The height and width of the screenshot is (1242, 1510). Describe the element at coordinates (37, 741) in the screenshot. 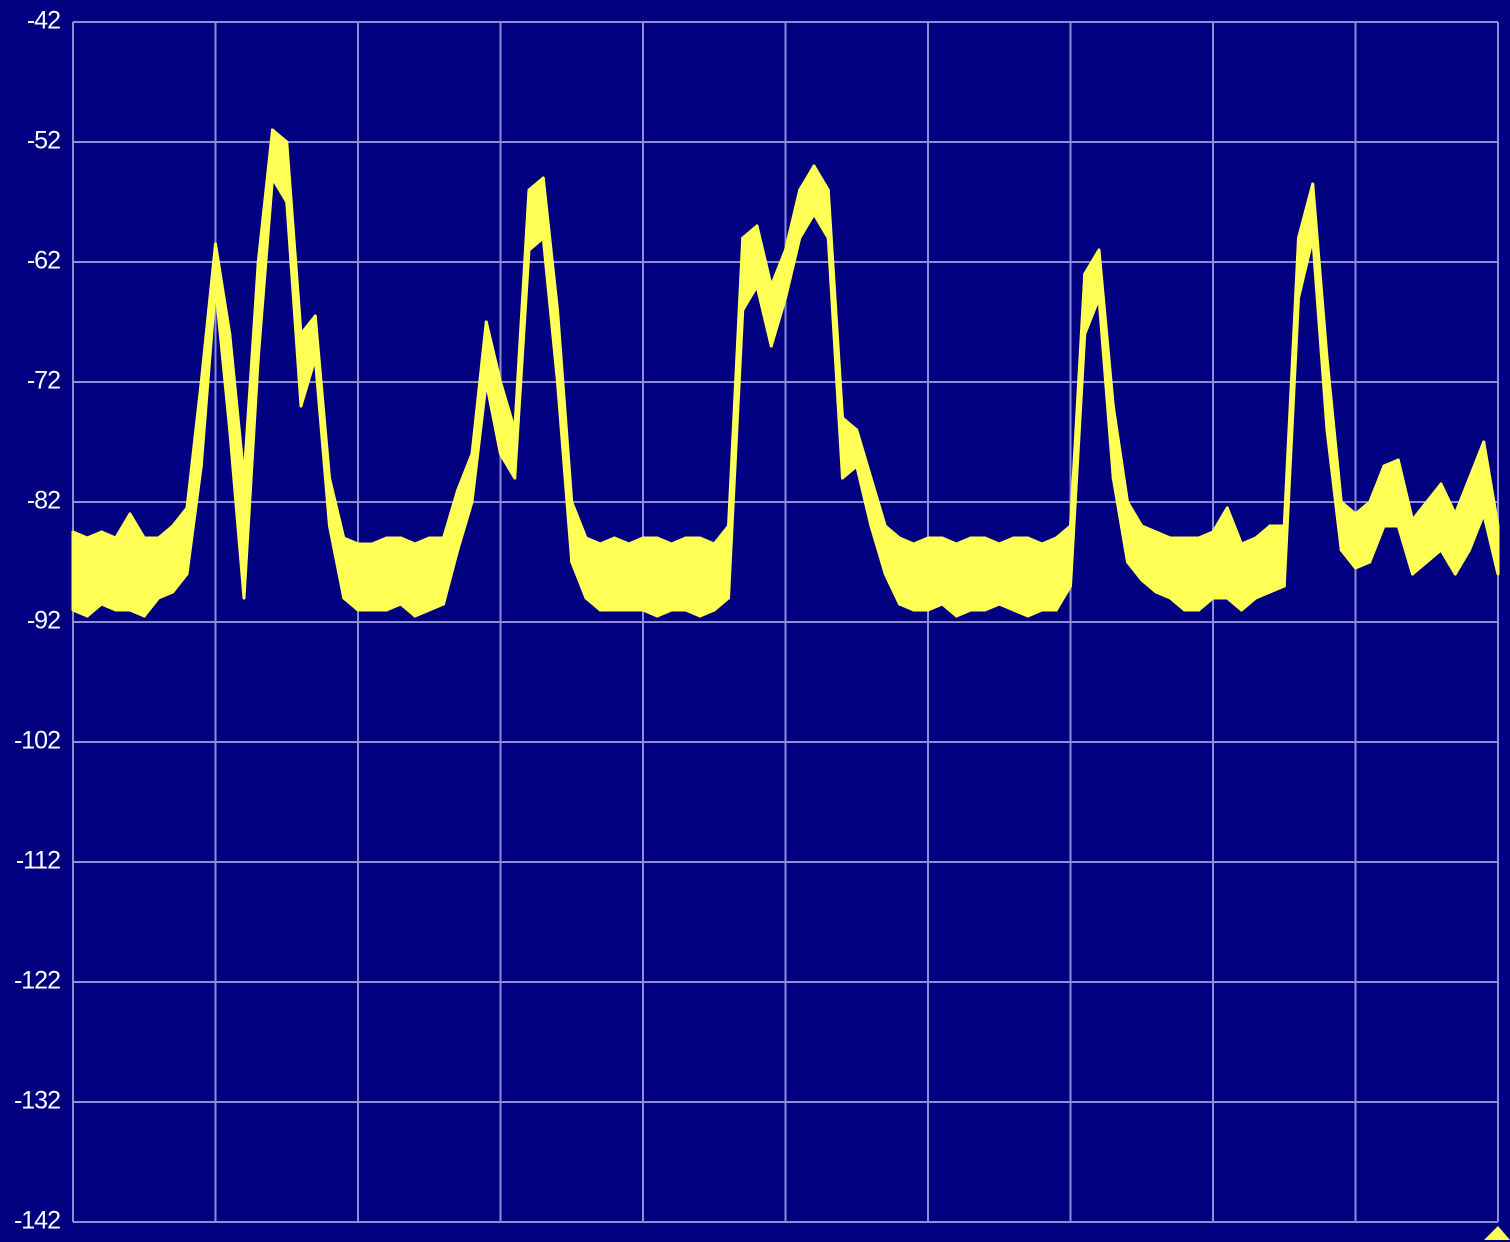

I see `y-tick-label: -102` at that location.